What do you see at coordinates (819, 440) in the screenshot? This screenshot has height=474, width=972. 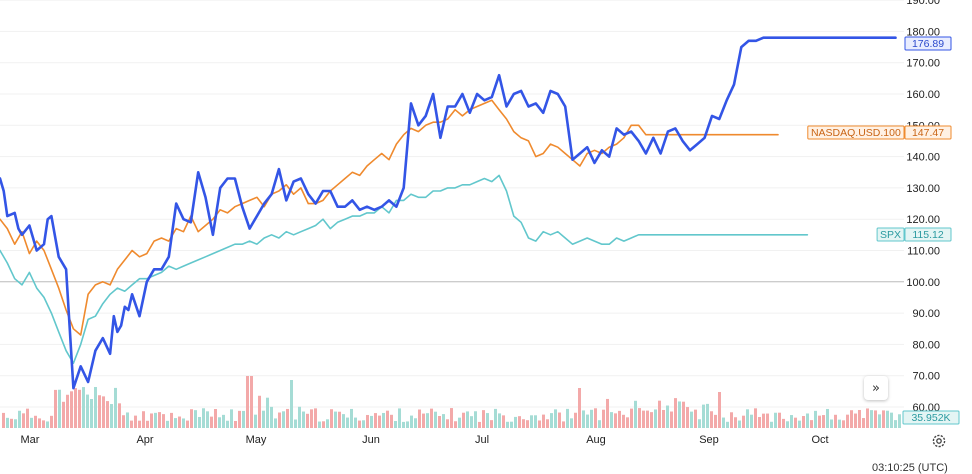 I see `x-tick-label: Oct` at bounding box center [819, 440].